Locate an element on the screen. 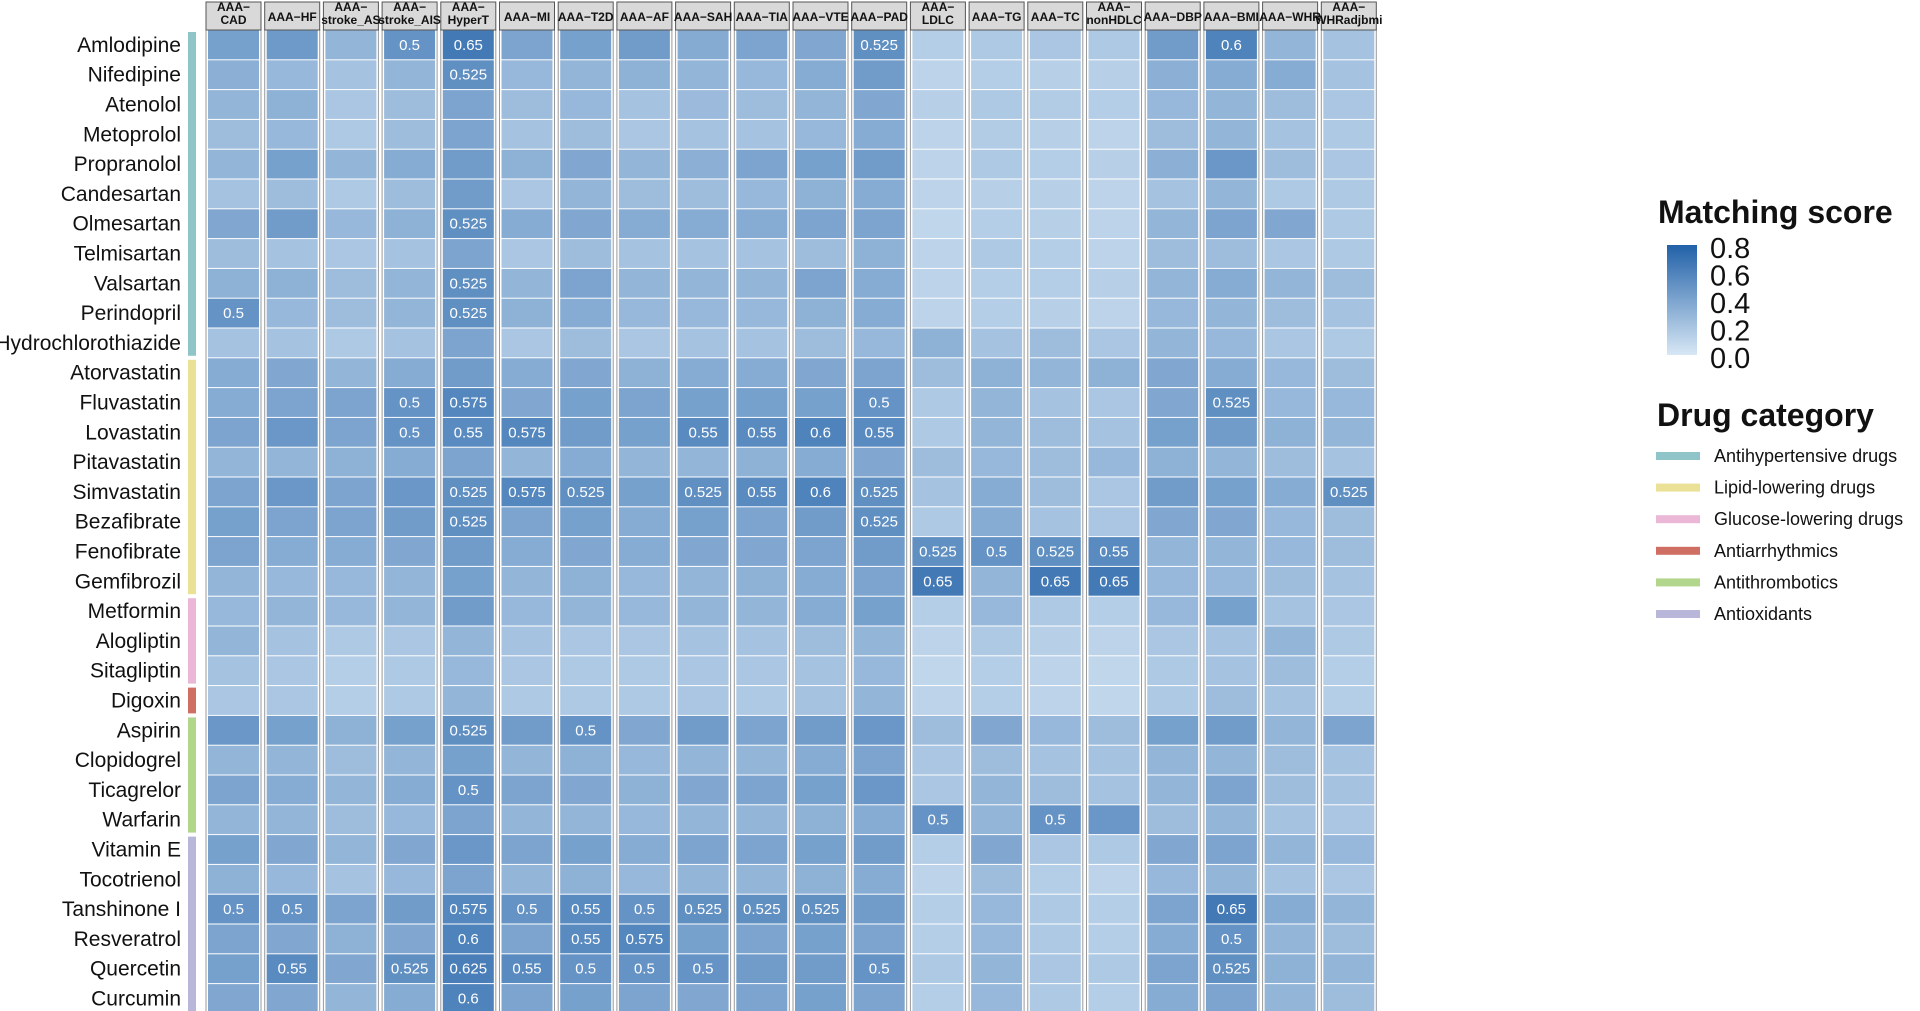  drug-label: Warfarin is located at coordinates (141, 820).